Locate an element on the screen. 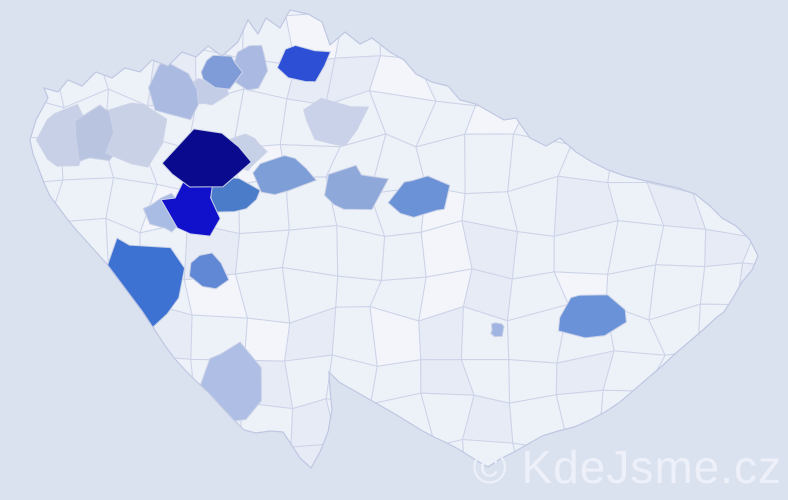 The width and height of the screenshot is (788, 500). map-region-r21 is located at coordinates (190, 208).